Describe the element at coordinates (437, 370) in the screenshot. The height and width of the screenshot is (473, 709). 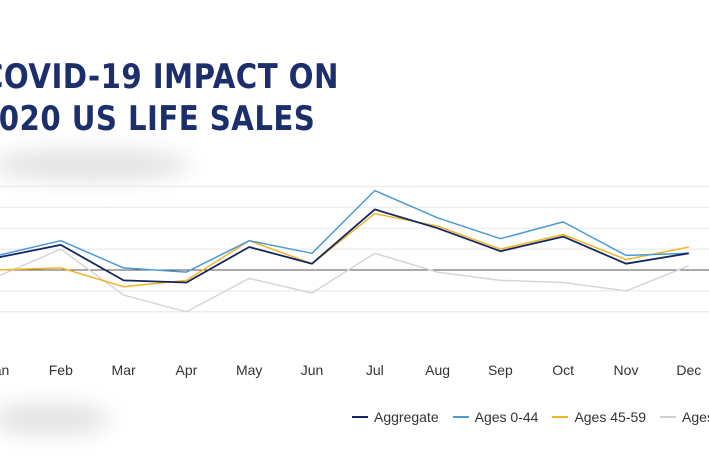
I see `x-tick-label: Aug` at that location.